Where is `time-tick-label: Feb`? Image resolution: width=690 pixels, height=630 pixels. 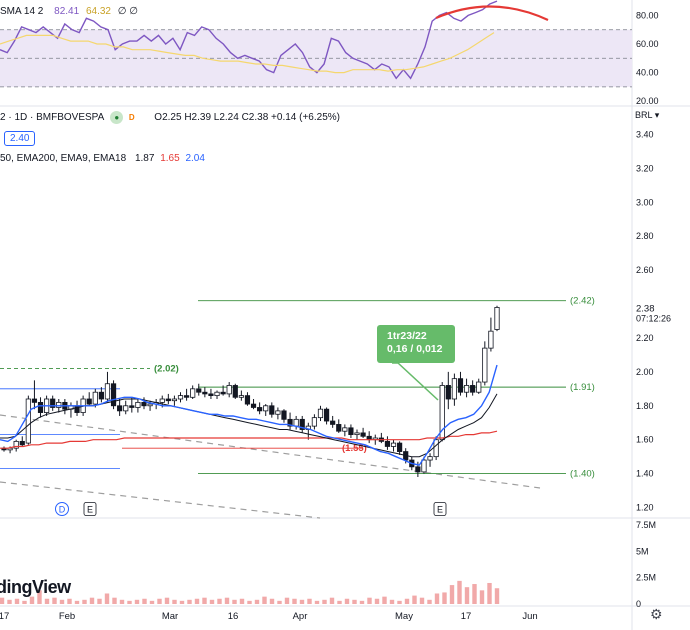 time-tick-label: Feb is located at coordinates (67, 616).